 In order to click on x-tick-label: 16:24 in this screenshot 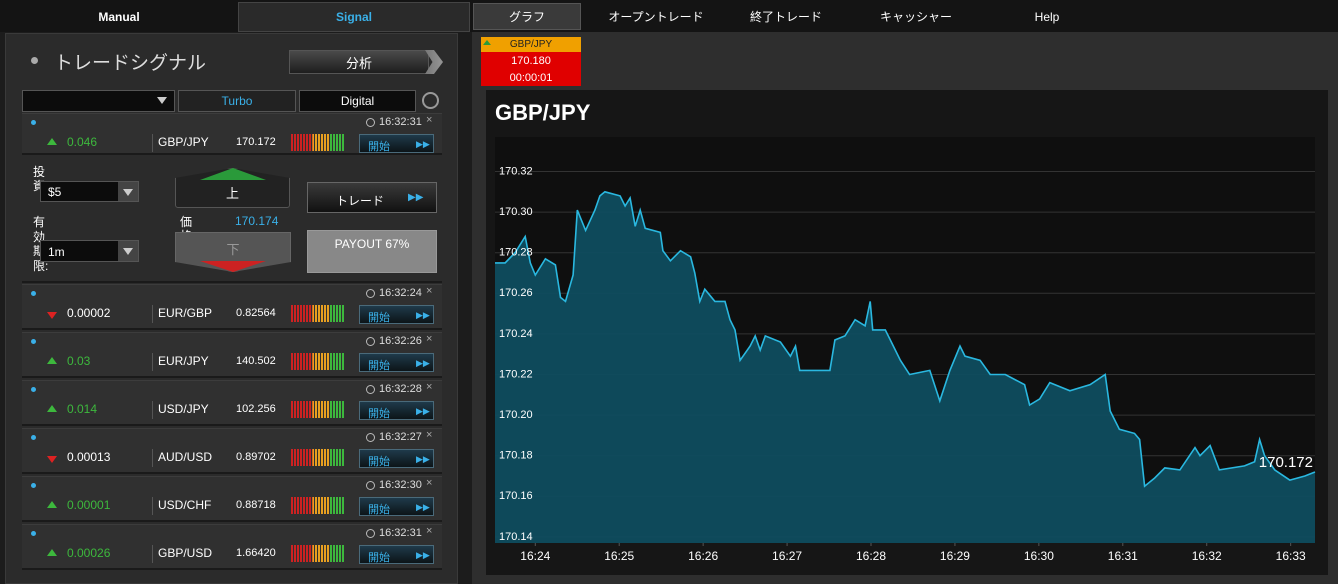, I will do `click(535, 556)`.